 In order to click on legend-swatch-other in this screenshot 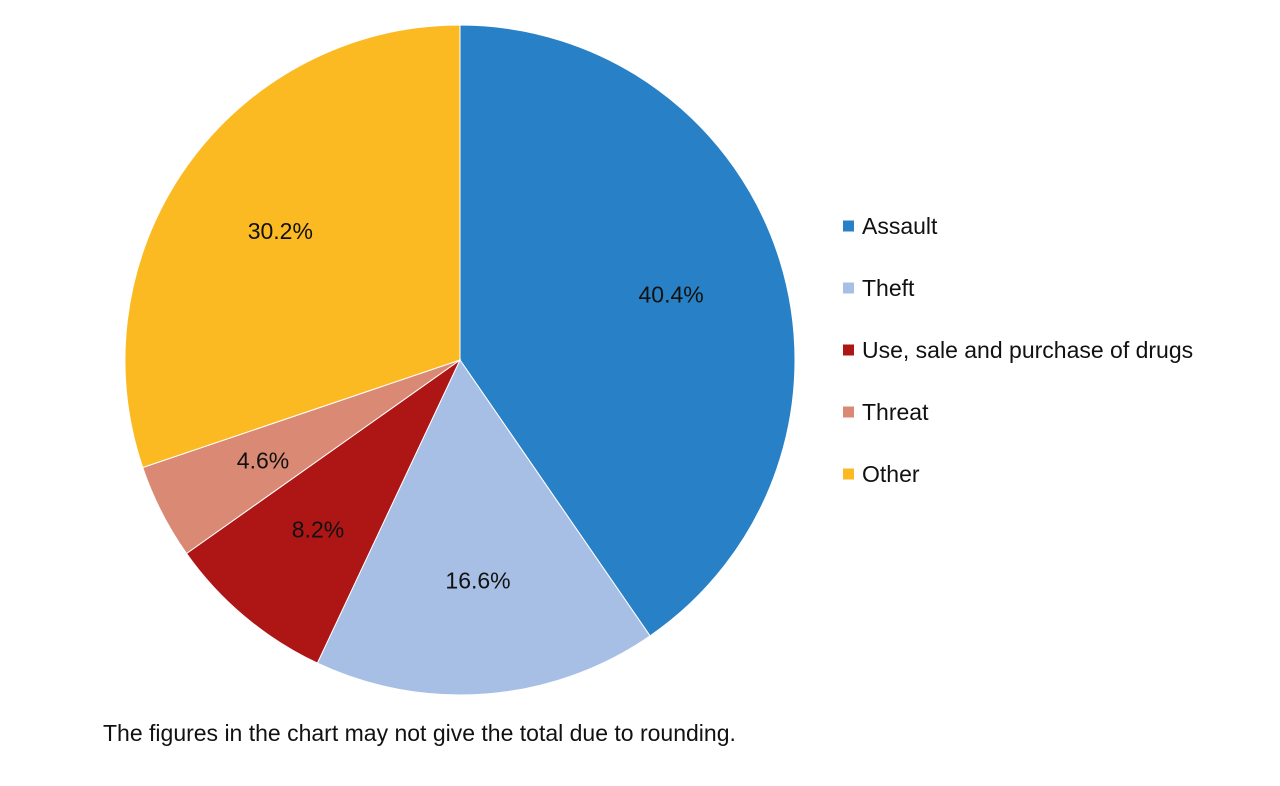, I will do `click(848, 474)`.